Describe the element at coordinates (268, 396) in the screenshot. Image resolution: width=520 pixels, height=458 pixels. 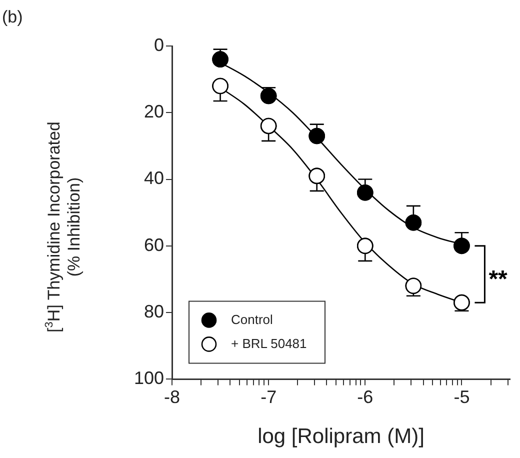
I see `x-tick-label: -7` at that location.